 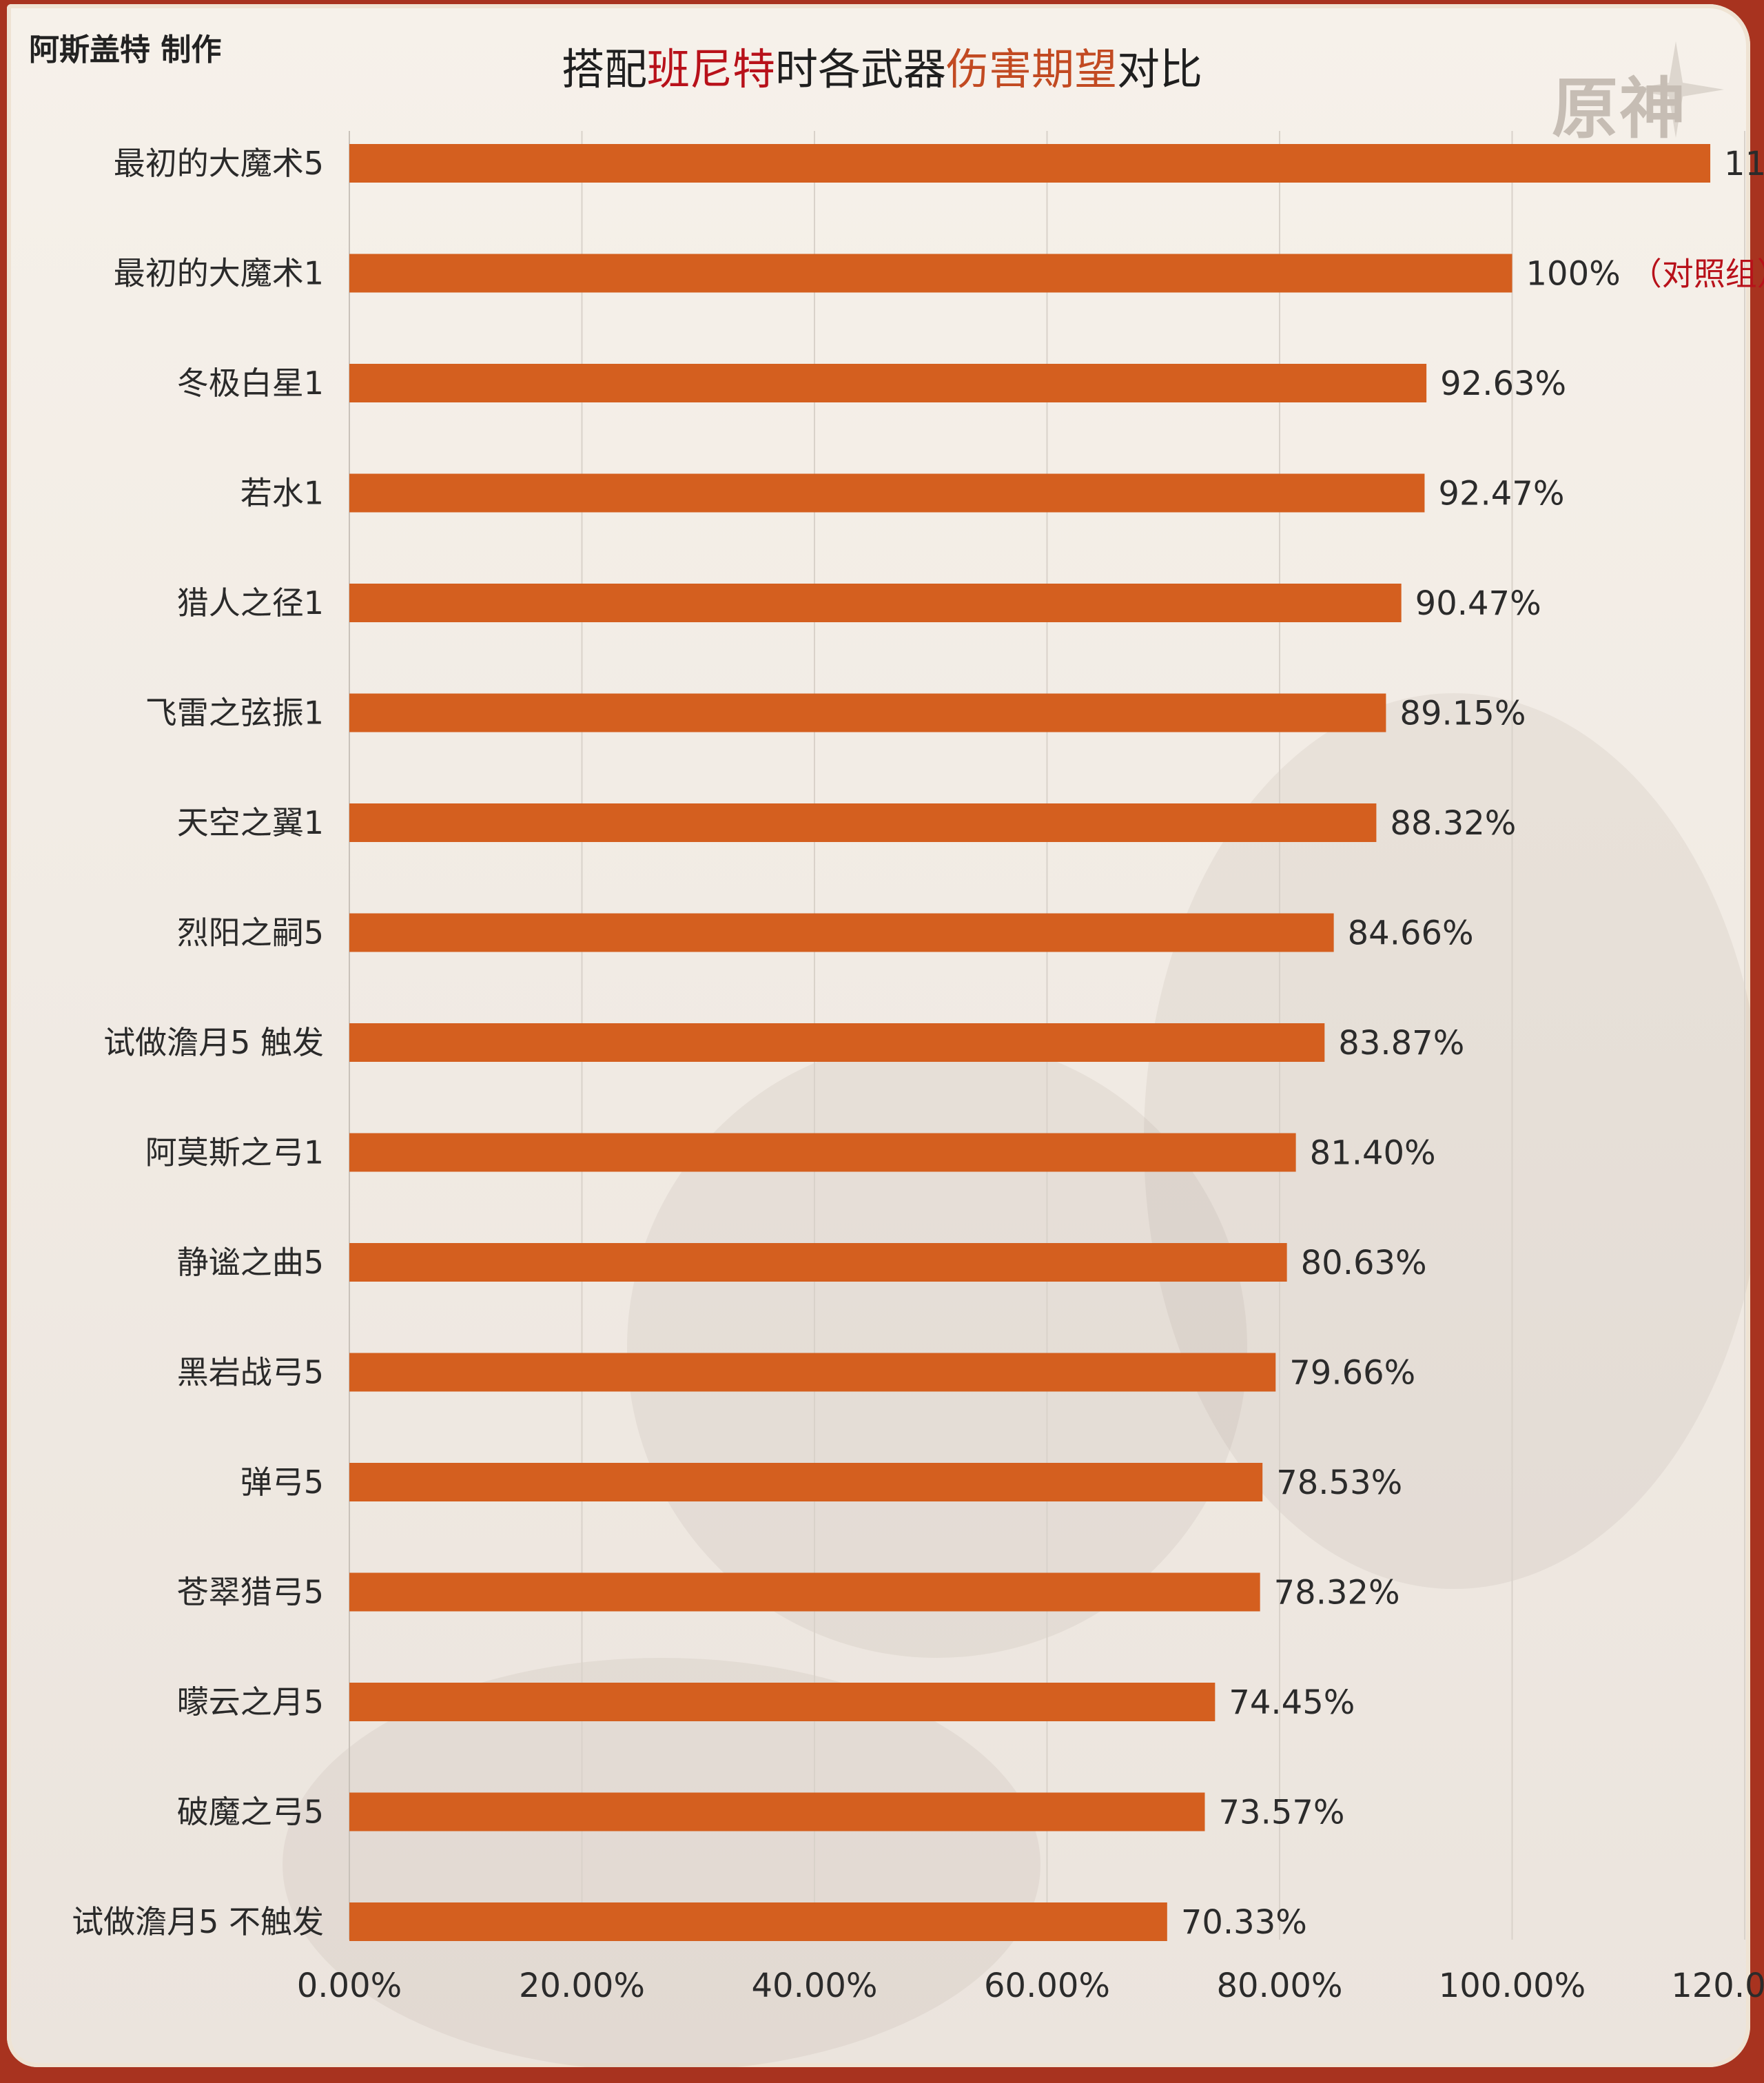 What do you see at coordinates (250, 603) in the screenshot?
I see `category-label: 猎人之径1` at bounding box center [250, 603].